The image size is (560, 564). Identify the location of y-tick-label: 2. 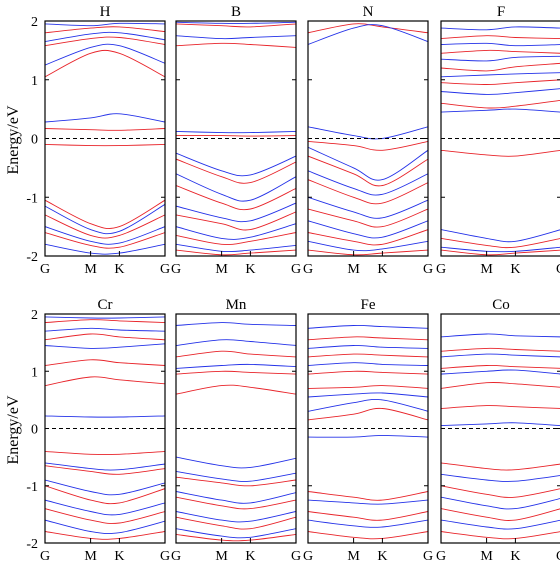
(34, 22).